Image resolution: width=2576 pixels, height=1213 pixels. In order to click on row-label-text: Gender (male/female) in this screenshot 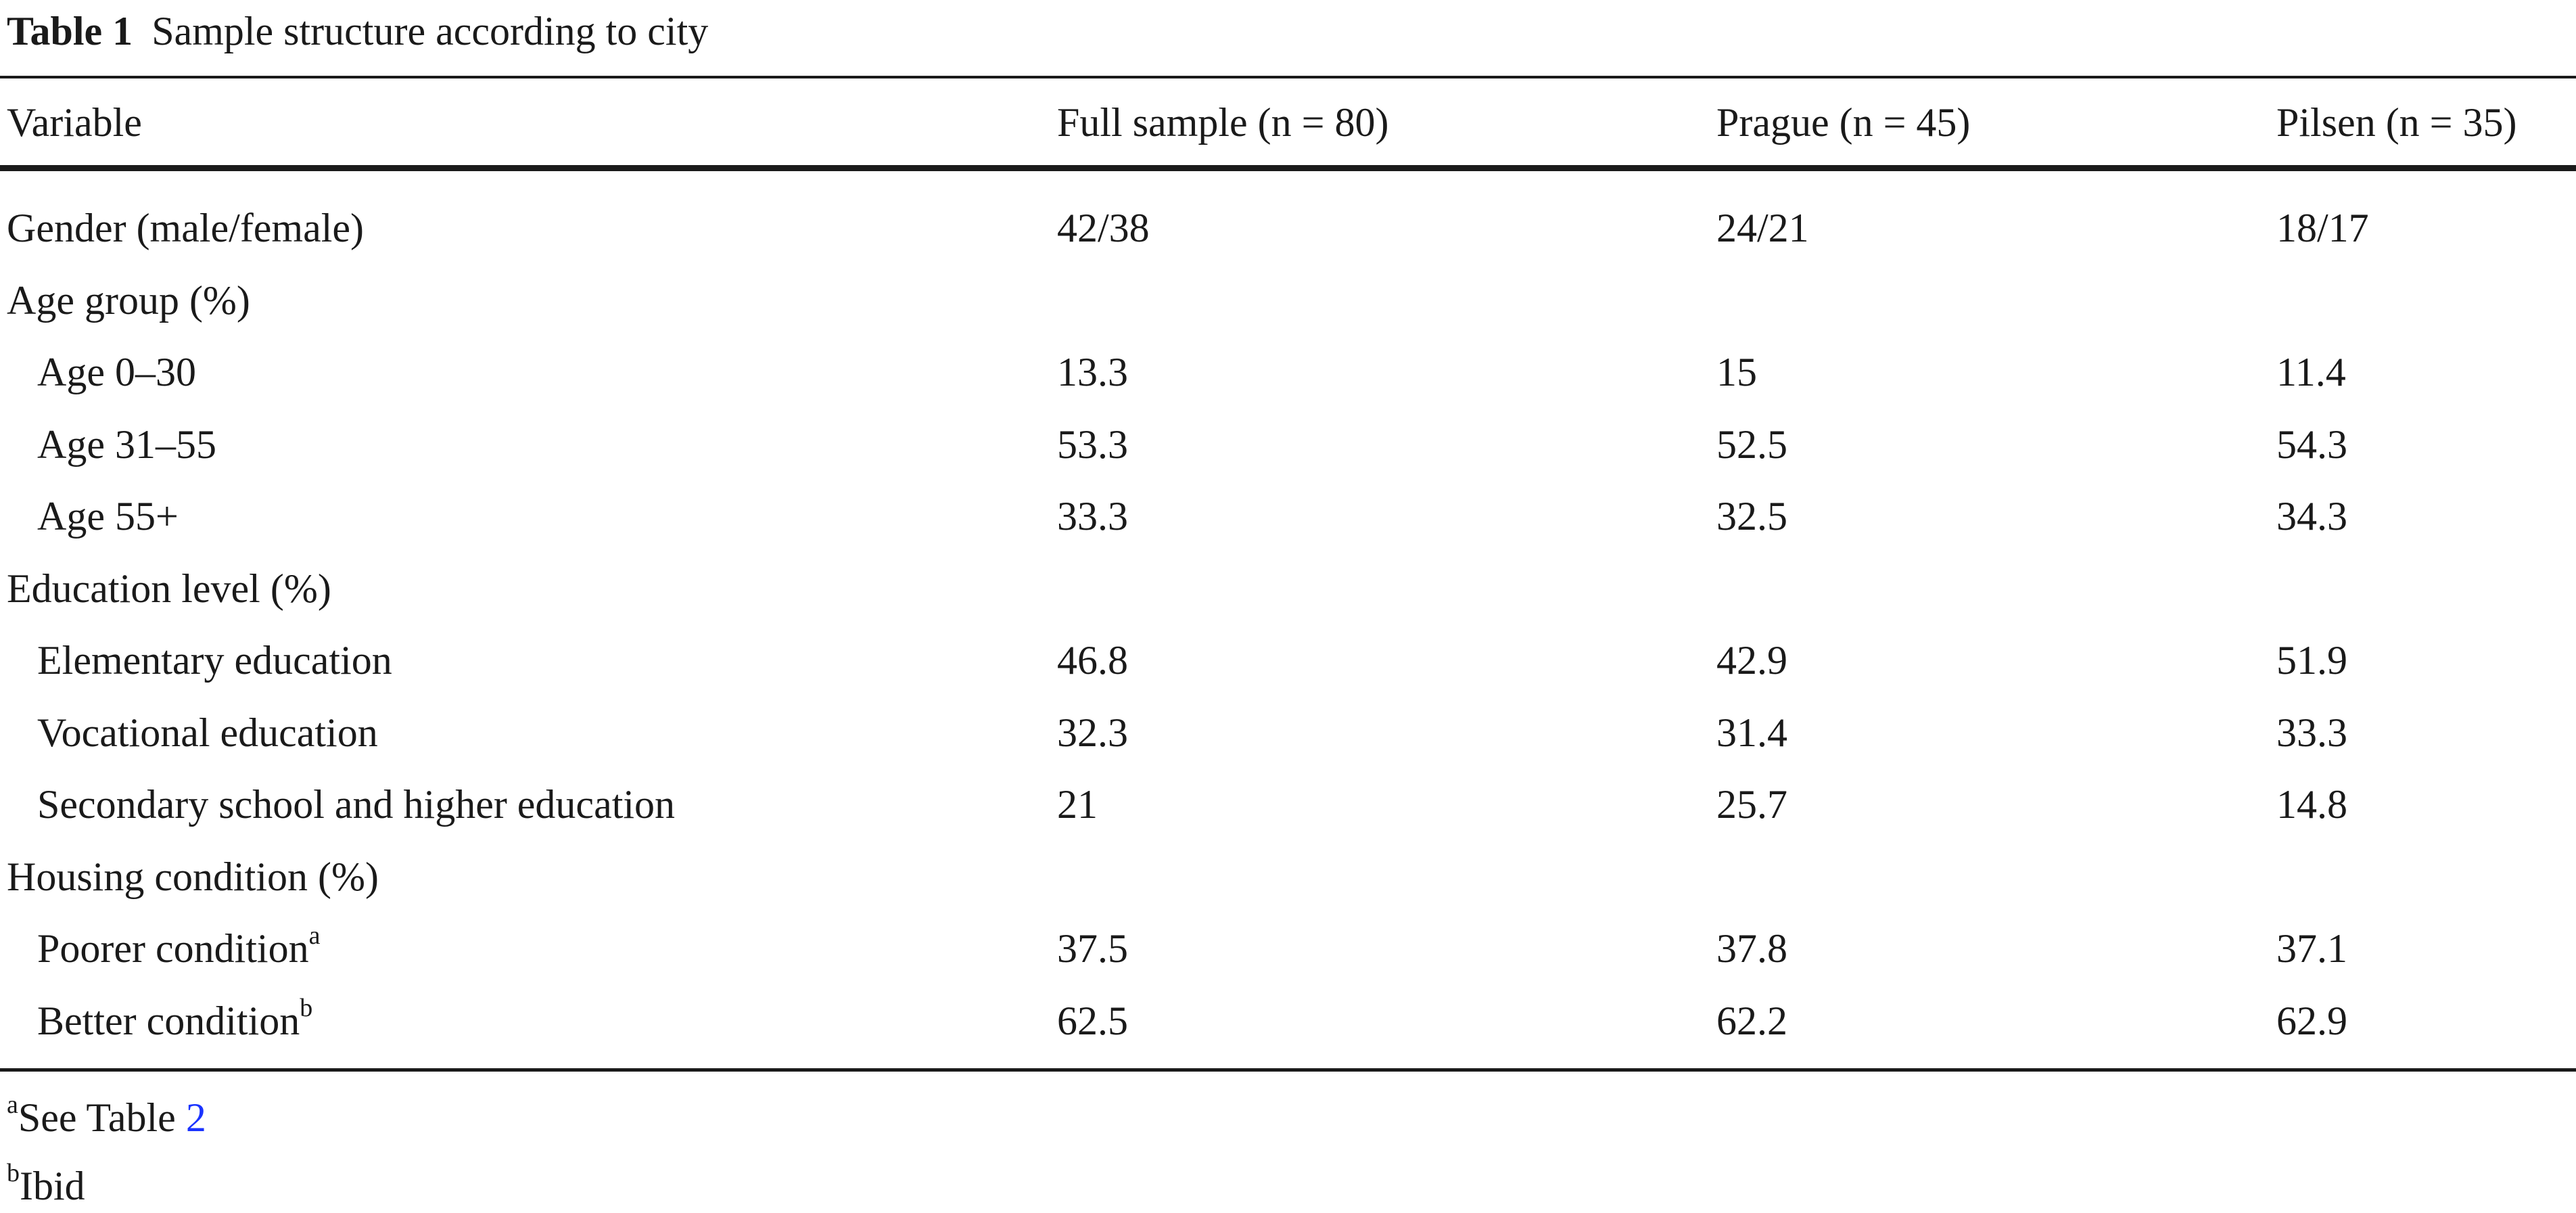, I will do `click(186, 228)`.